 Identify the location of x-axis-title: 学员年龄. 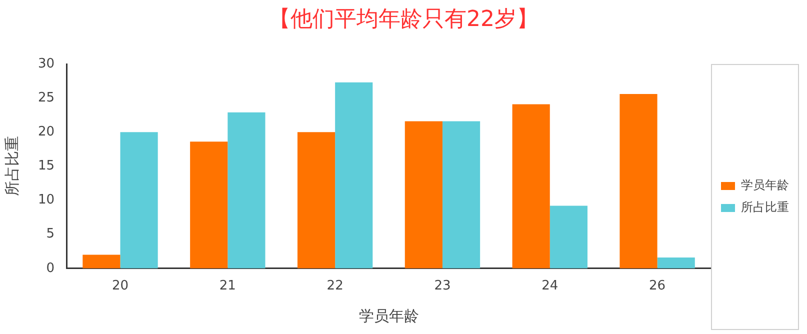
(388, 315).